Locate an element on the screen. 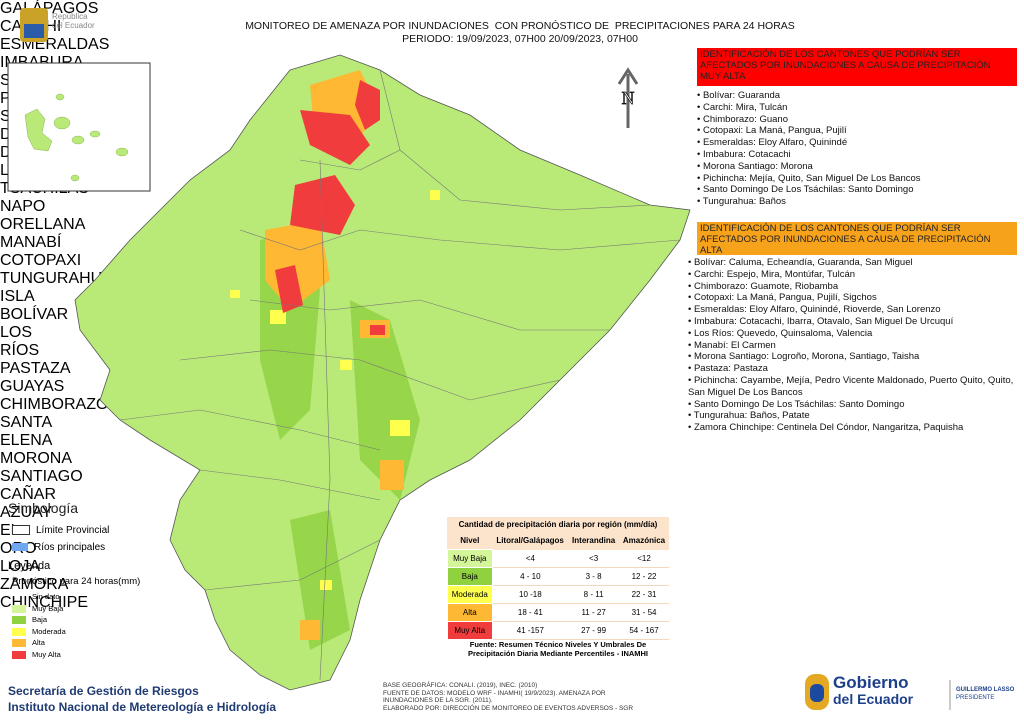 This screenshot has height=724, width=1024. moderate-zone is located at coordinates (335, 390).